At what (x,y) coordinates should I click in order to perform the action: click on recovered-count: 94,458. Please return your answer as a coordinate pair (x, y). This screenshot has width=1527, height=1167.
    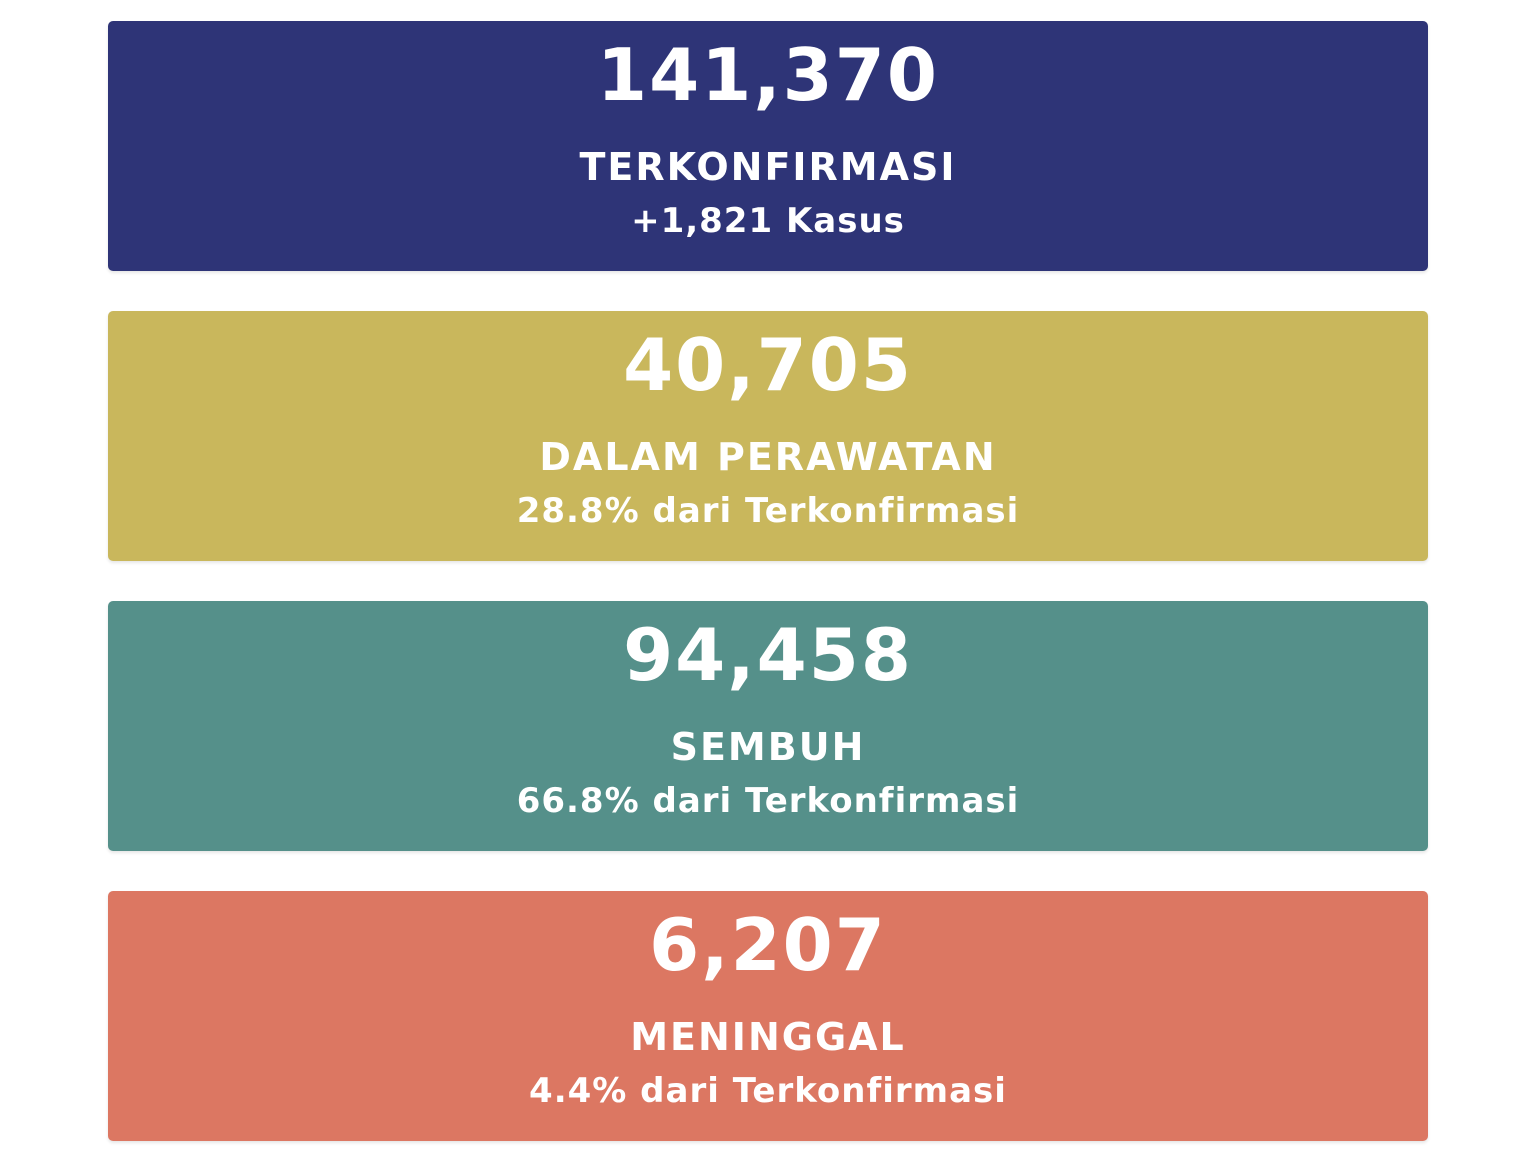
    Looking at the image, I should click on (768, 655).